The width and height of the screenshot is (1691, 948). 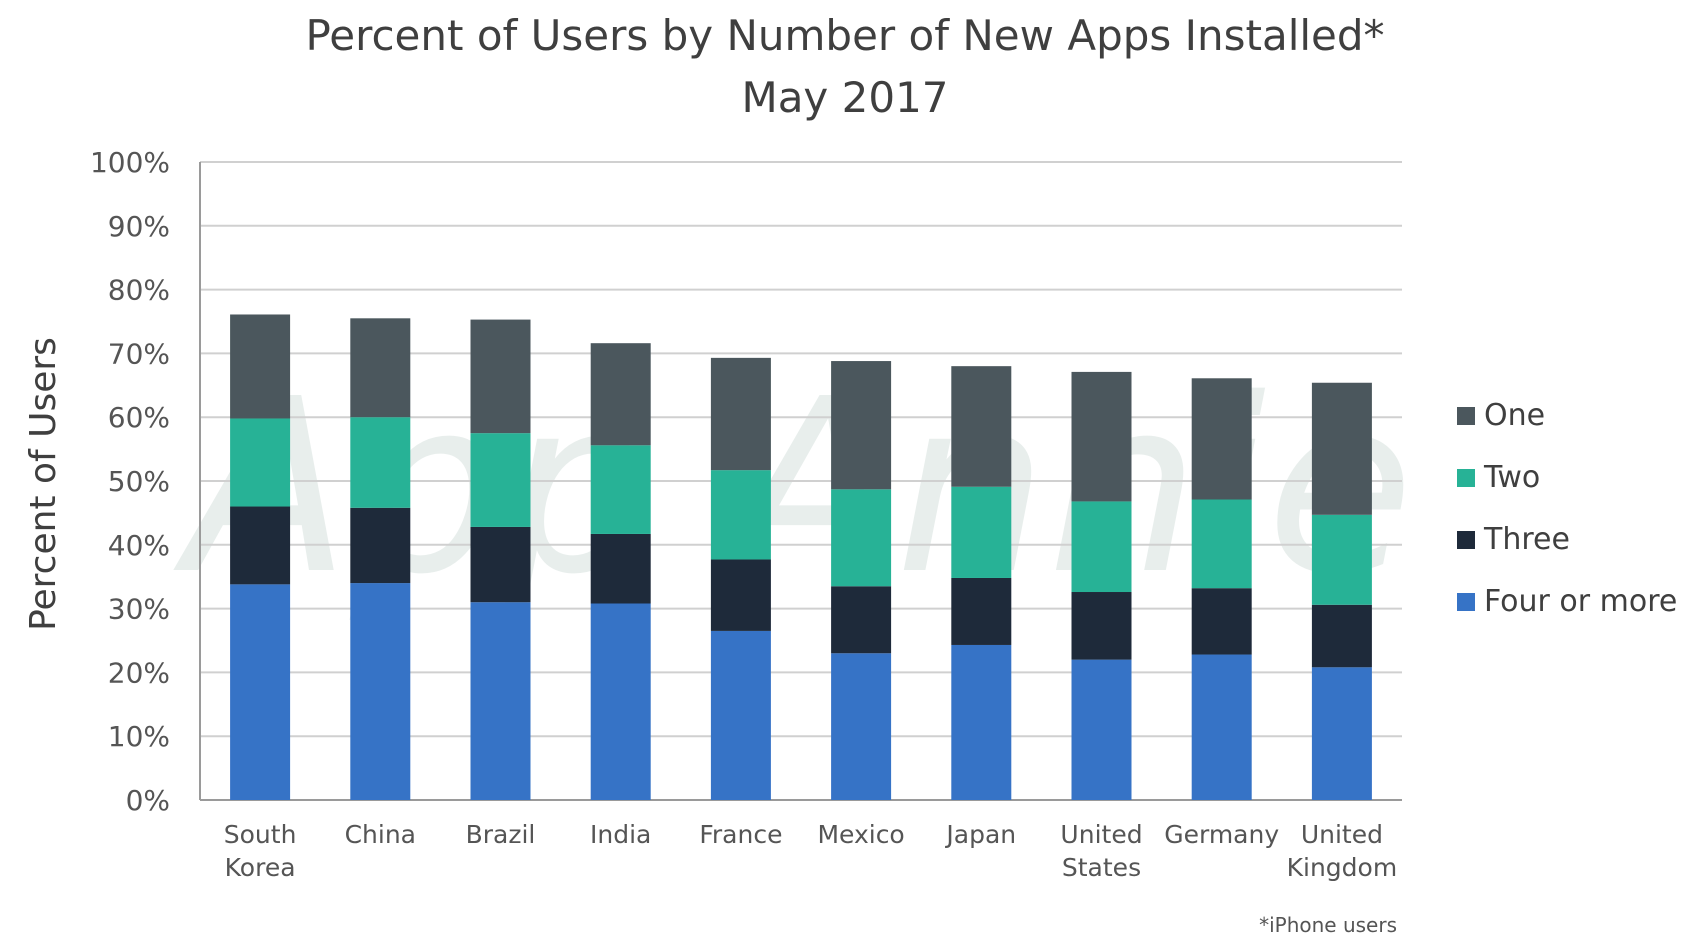 What do you see at coordinates (501, 834) in the screenshot?
I see `x-tick-label: Brazil` at bounding box center [501, 834].